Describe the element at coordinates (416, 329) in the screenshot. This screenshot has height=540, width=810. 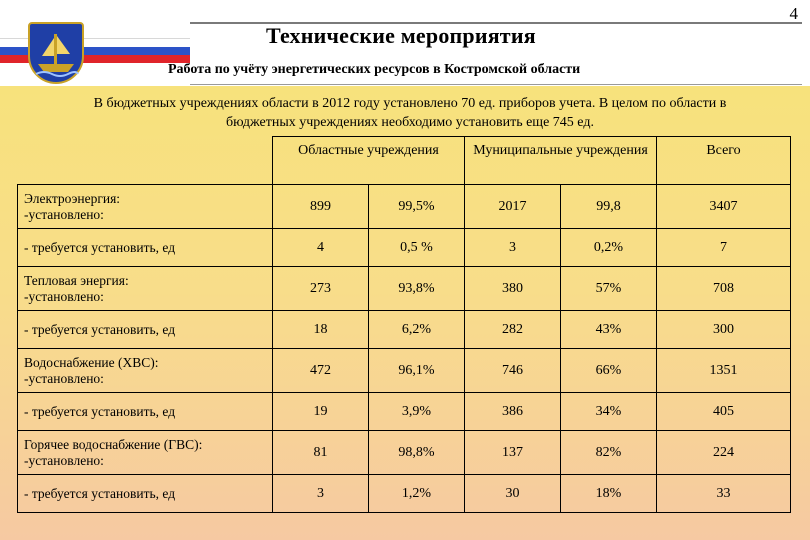
I see `cell-reg-pct: 6,2%` at that location.